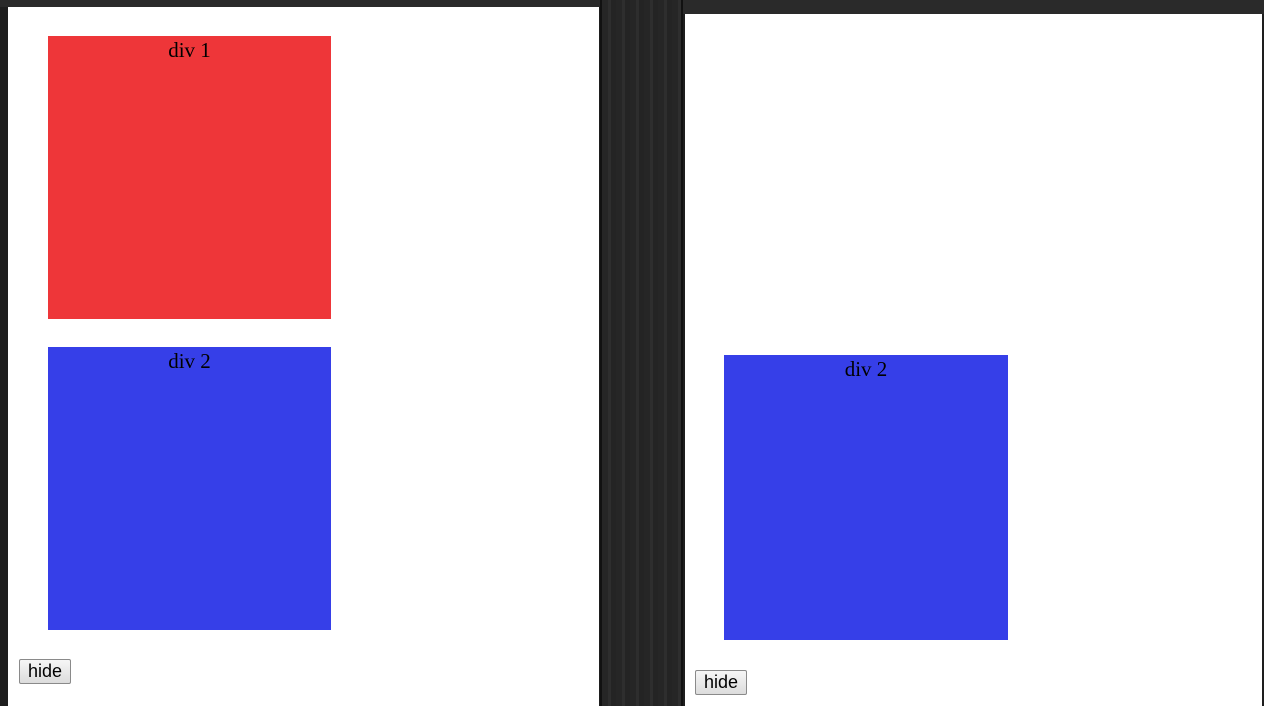 Image resolution: width=1264 pixels, height=706 pixels. What do you see at coordinates (189, 177) in the screenshot?
I see `div-1-box: div 1` at bounding box center [189, 177].